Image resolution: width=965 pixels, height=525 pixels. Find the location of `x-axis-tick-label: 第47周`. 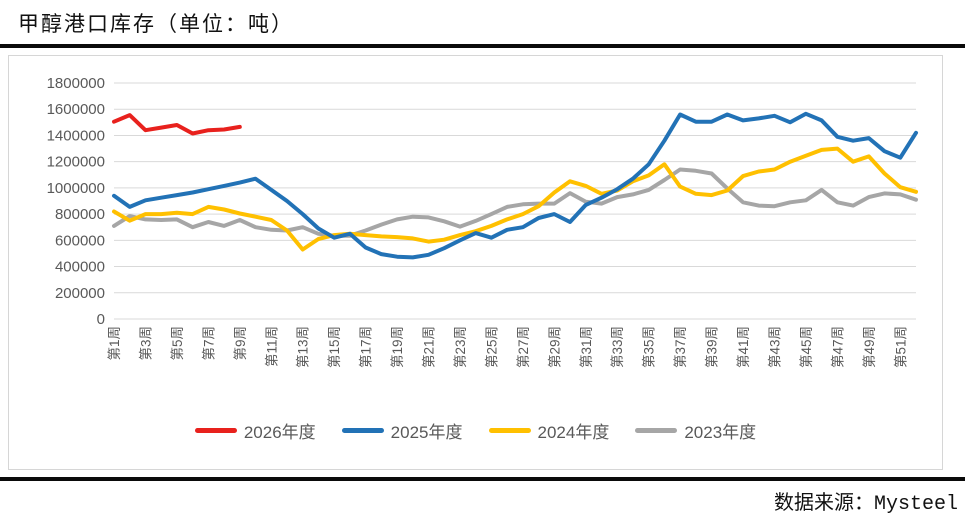

x-axis-tick-label: 第47周 is located at coordinates (837, 347).